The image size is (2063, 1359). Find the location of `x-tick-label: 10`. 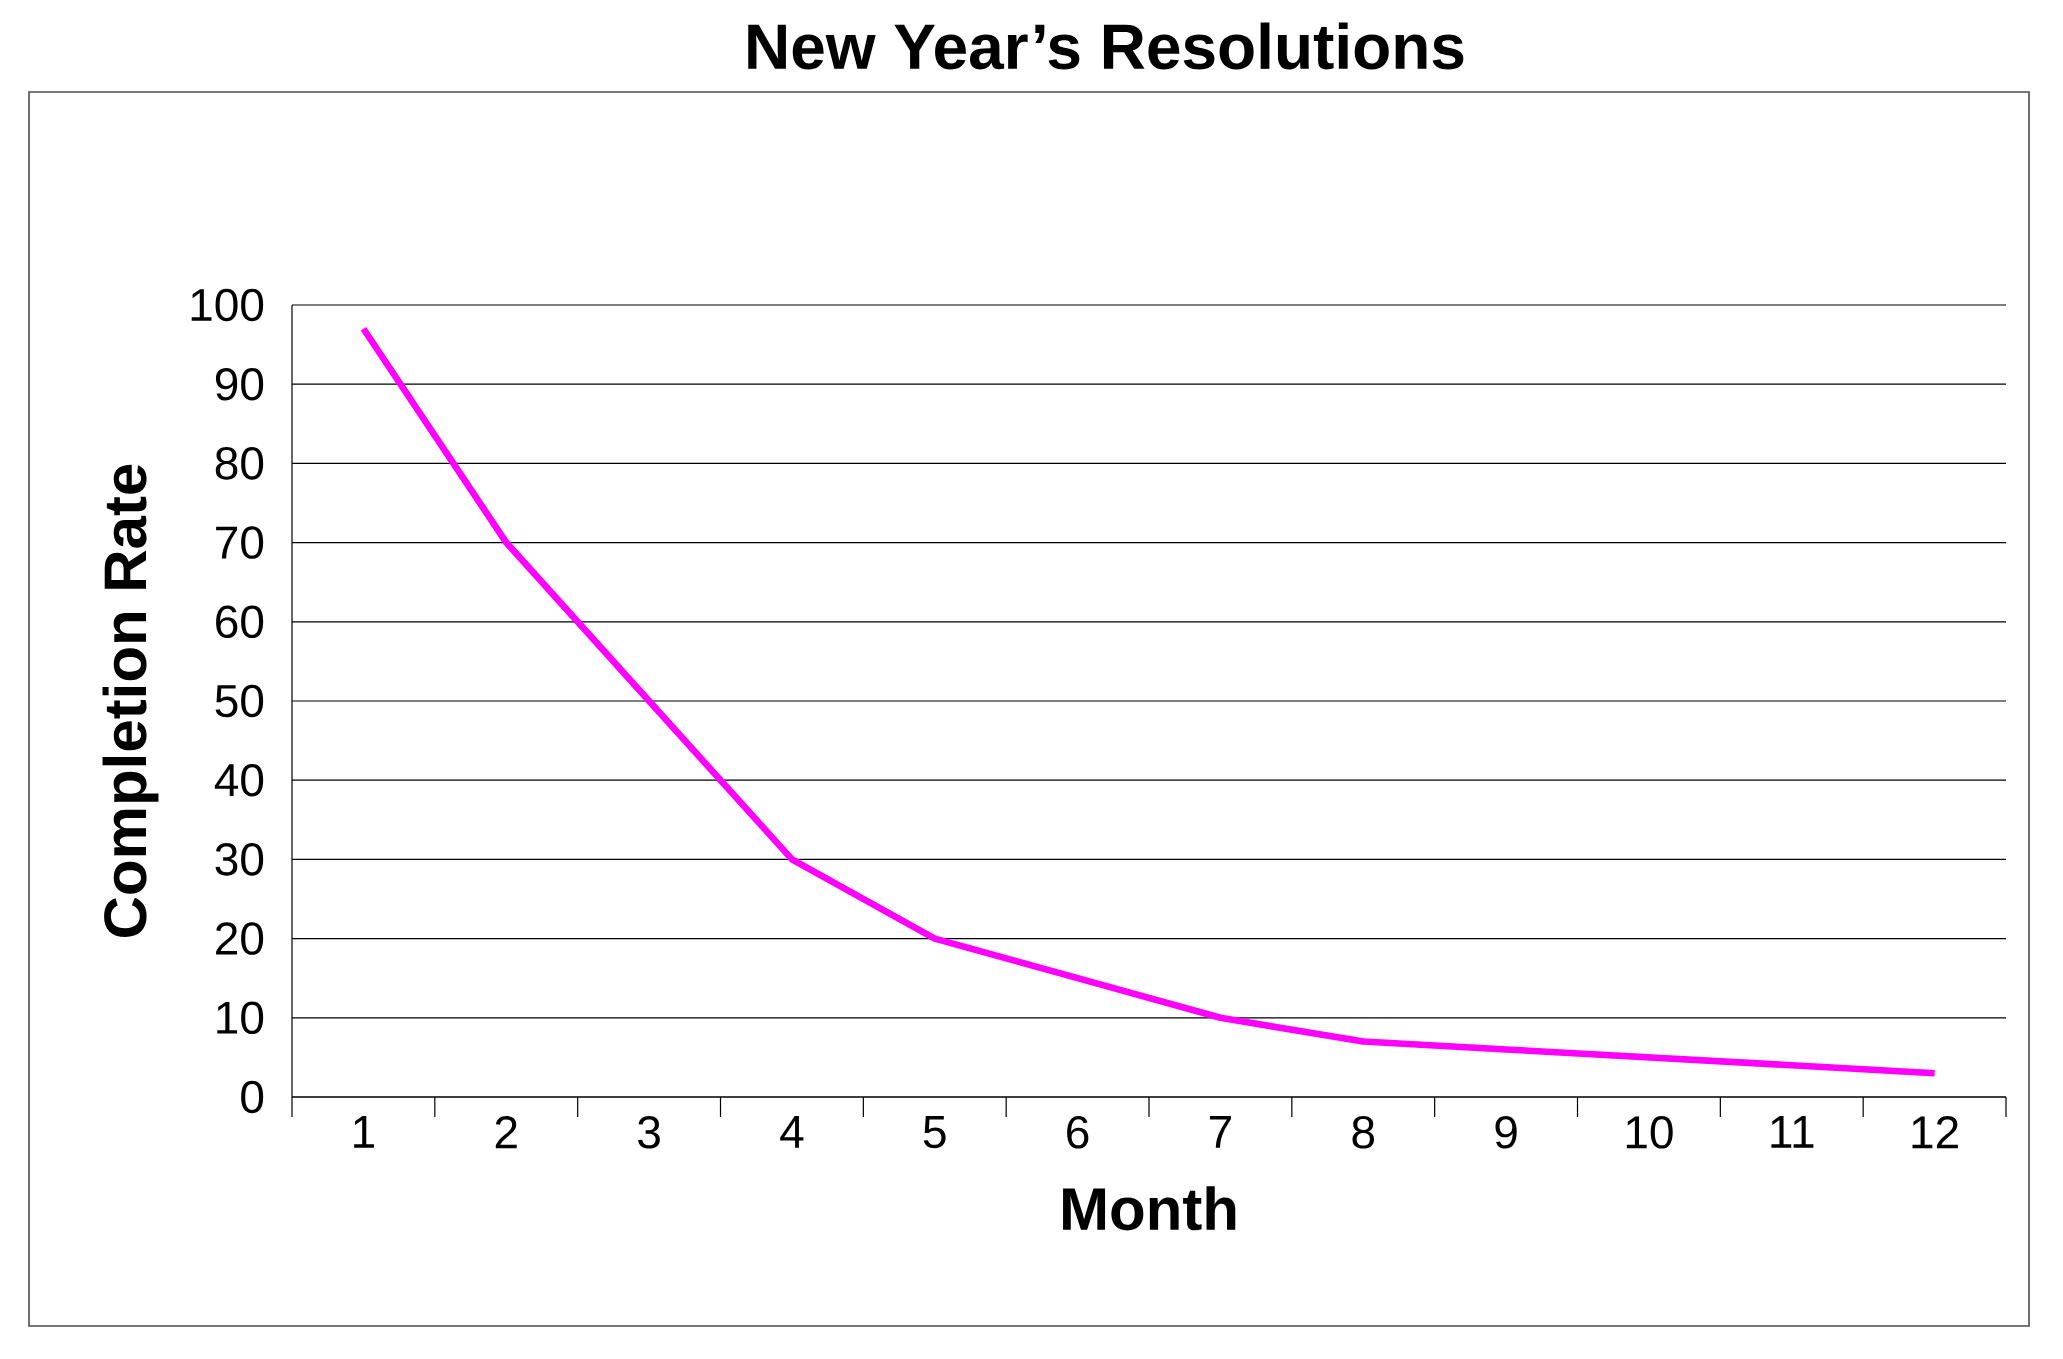

x-tick-label: 10 is located at coordinates (1649, 1132).